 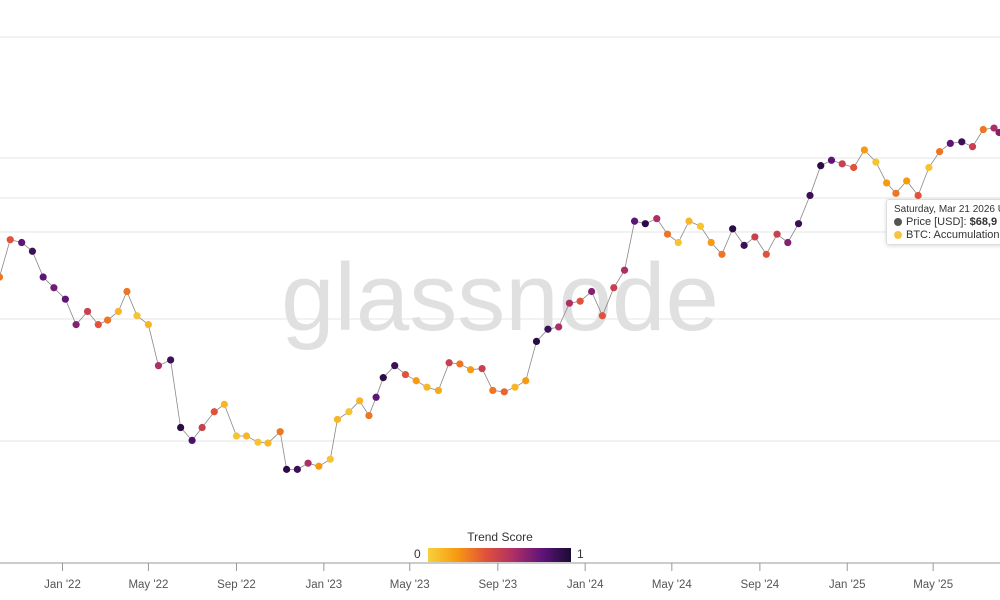 I want to click on glassnode-watermark: glassnode, so click(x=500, y=297).